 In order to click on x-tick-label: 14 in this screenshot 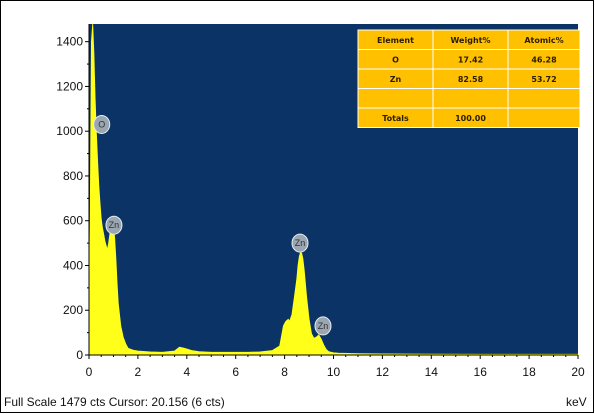, I will do `click(432, 372)`.